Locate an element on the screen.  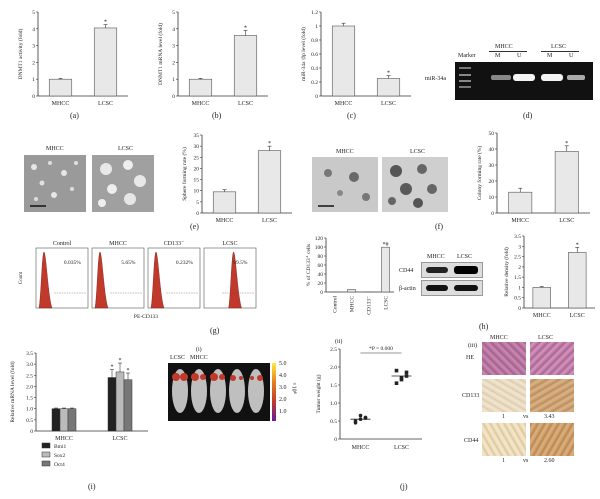
legend-label: Bmi1 is located at coordinates (60, 447).